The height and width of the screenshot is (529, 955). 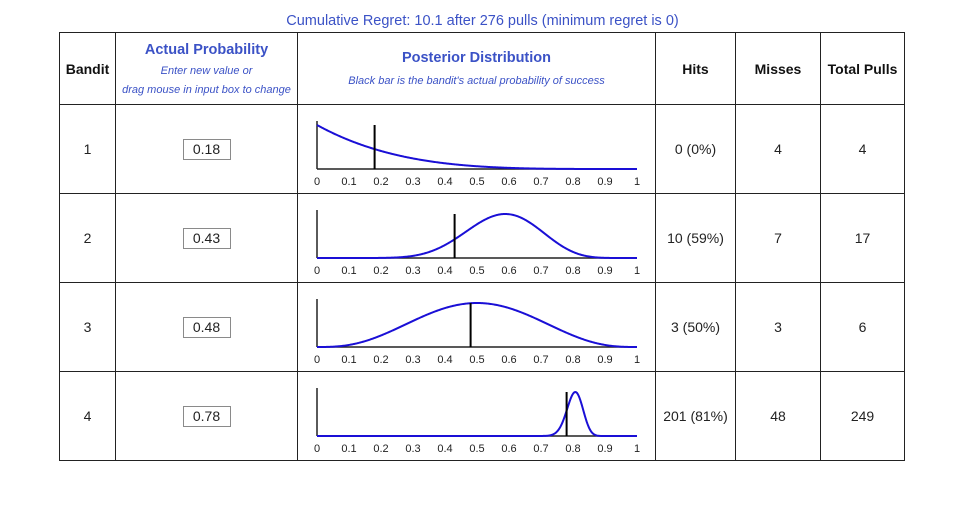 I want to click on bandit-number: 1, so click(x=87, y=149).